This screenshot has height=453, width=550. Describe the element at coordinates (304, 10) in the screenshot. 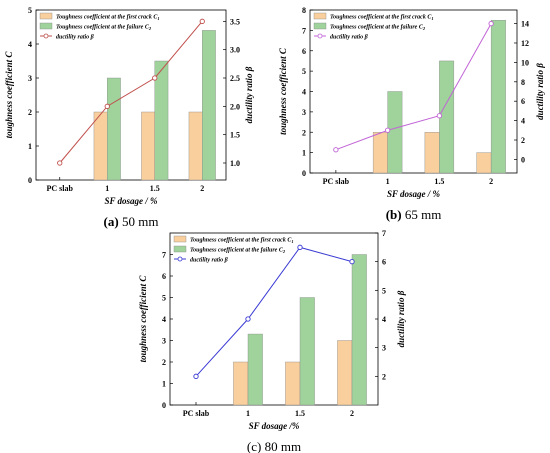

I see `left-tick-label: 8` at that location.